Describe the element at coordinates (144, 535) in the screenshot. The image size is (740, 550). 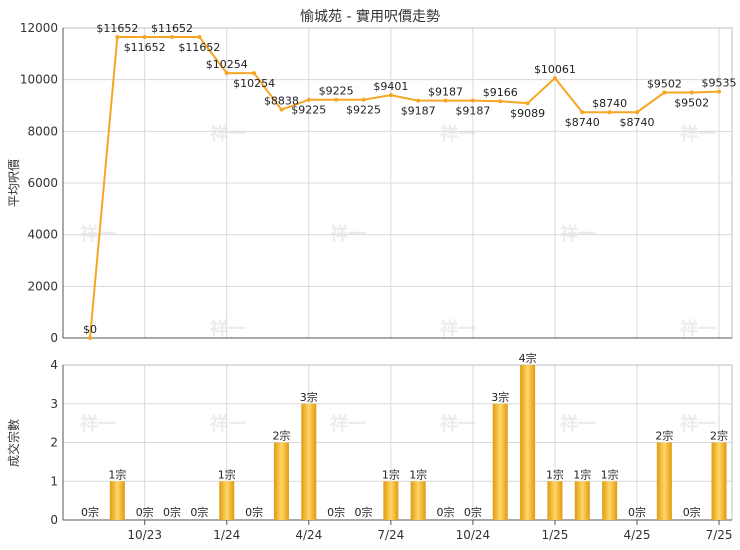
I see `x-tick-label: 10/23` at that location.